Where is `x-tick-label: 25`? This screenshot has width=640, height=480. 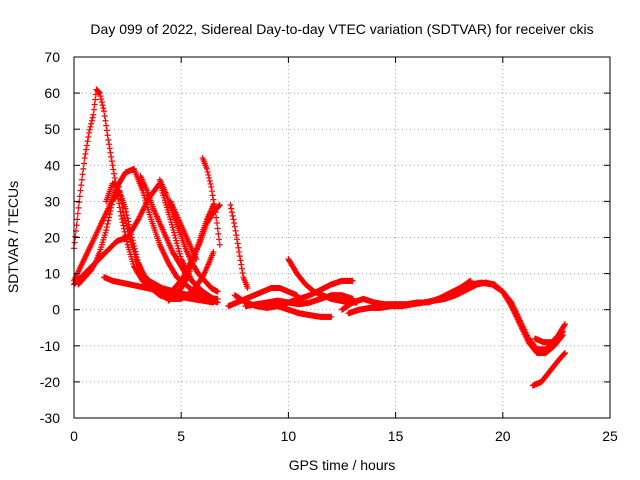
x-tick-label: 25 is located at coordinates (610, 436).